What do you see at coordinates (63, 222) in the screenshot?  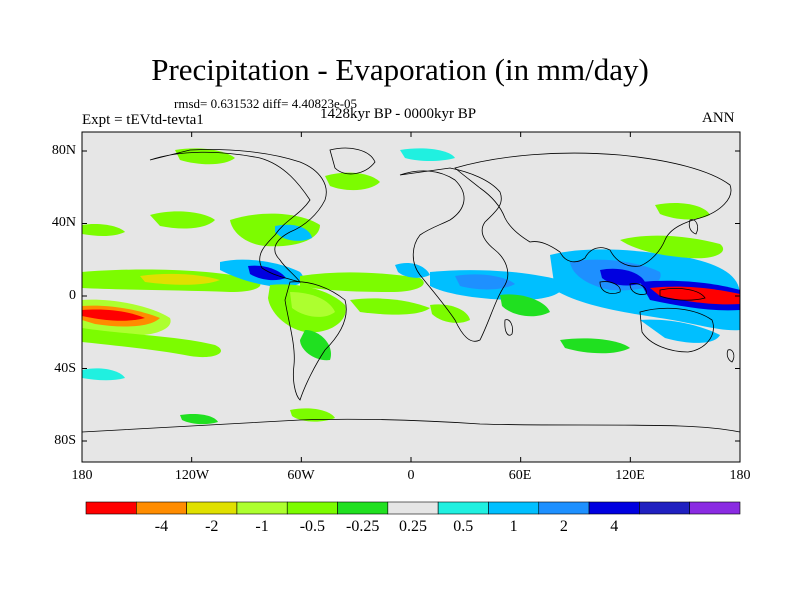 I see `lat-label-40n: 40N` at bounding box center [63, 222].